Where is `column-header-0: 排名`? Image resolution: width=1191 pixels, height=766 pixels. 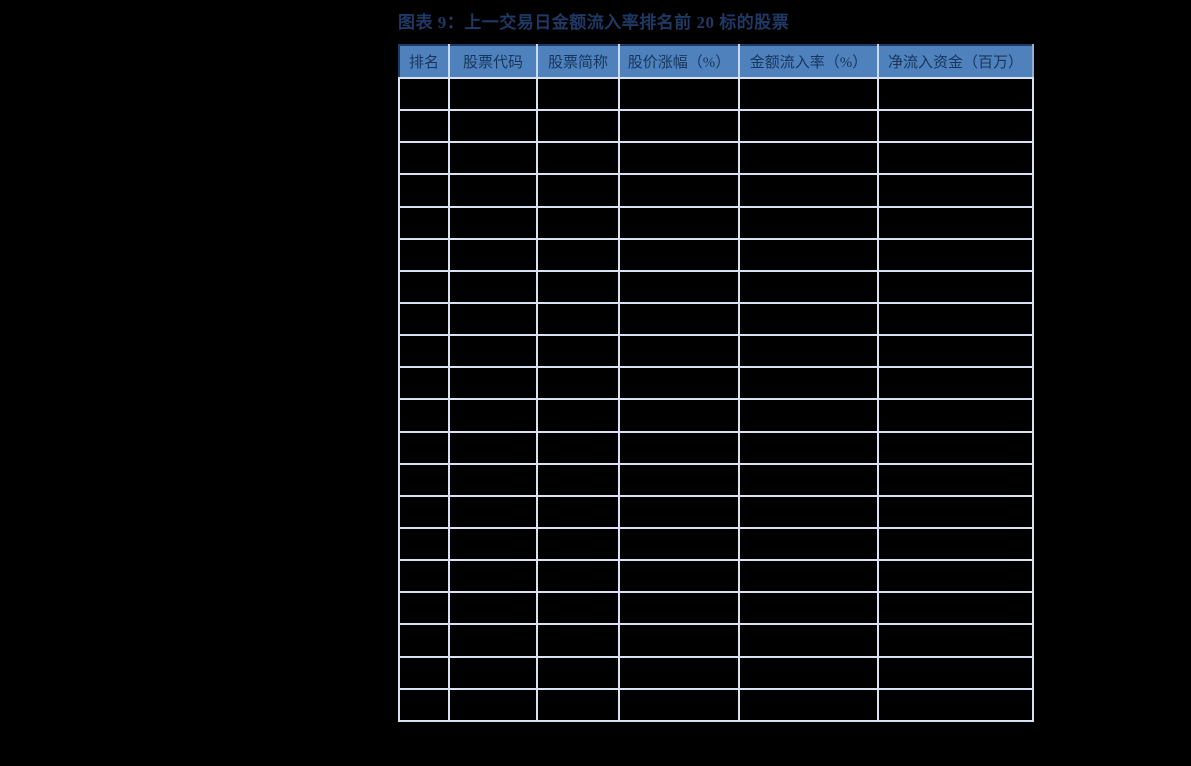 column-header-0: 排名 is located at coordinates (424, 61).